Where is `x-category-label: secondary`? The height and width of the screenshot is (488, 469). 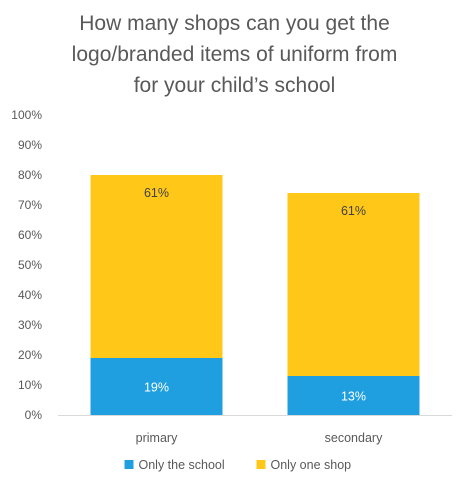
x-category-label: secondary is located at coordinates (354, 438).